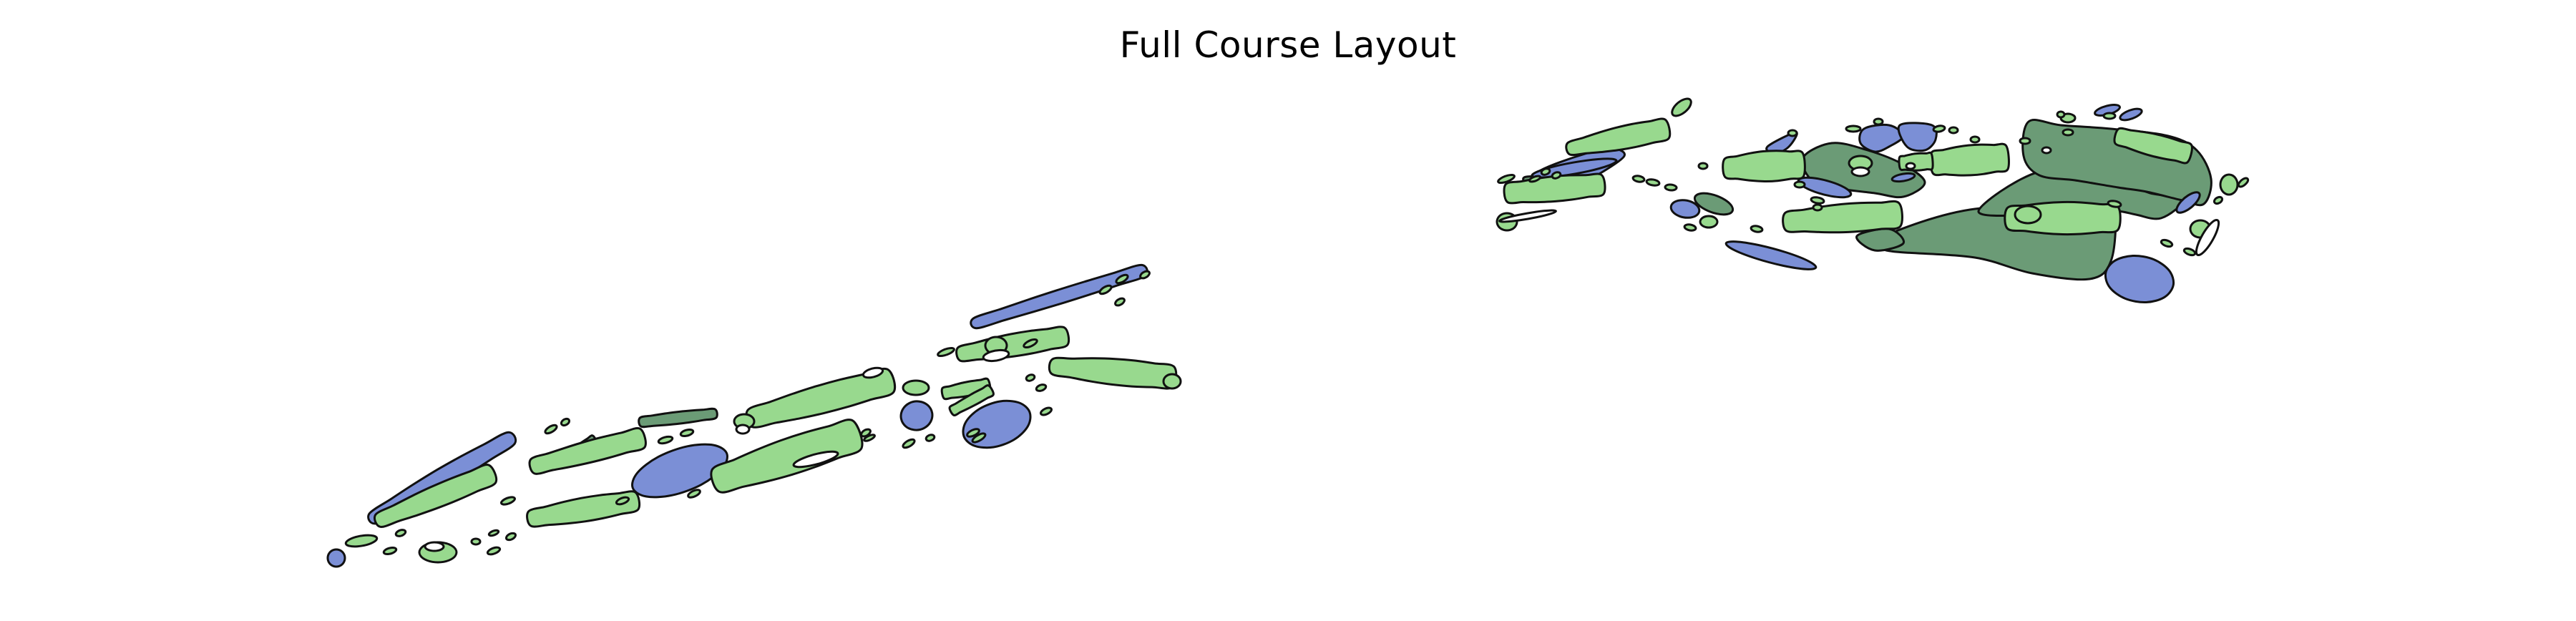 This screenshot has height=621, width=2576. I want to click on map-title: Full Course Layout, so click(1288, 45).